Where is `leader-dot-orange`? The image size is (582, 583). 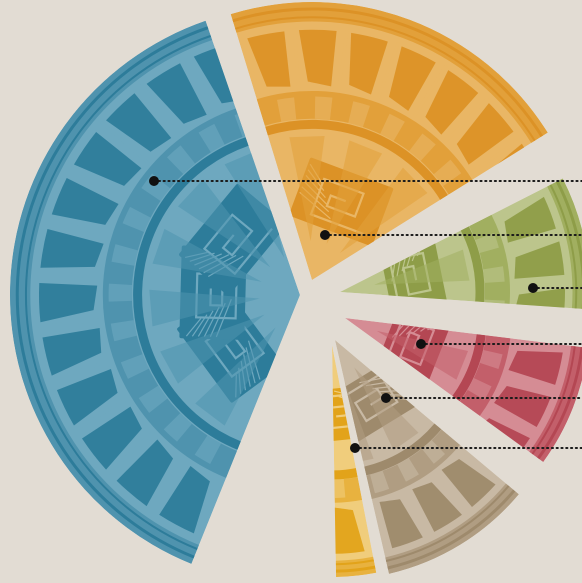 leader-dot-orange is located at coordinates (325, 235).